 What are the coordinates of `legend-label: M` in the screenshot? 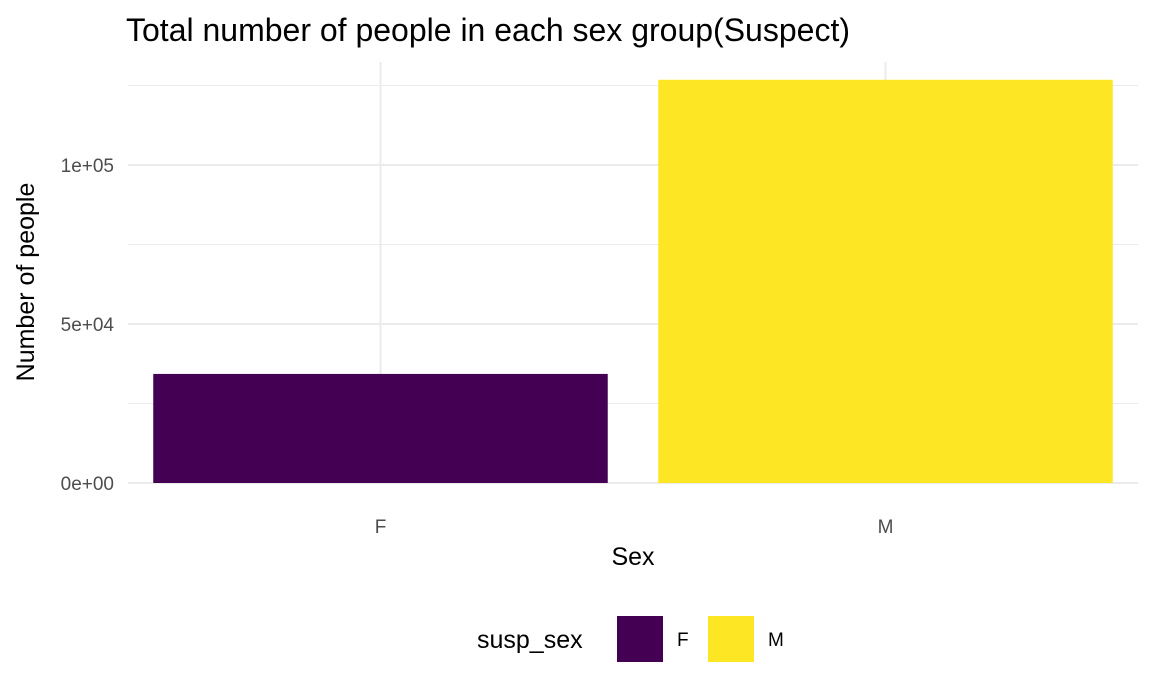 It's located at (776, 640).